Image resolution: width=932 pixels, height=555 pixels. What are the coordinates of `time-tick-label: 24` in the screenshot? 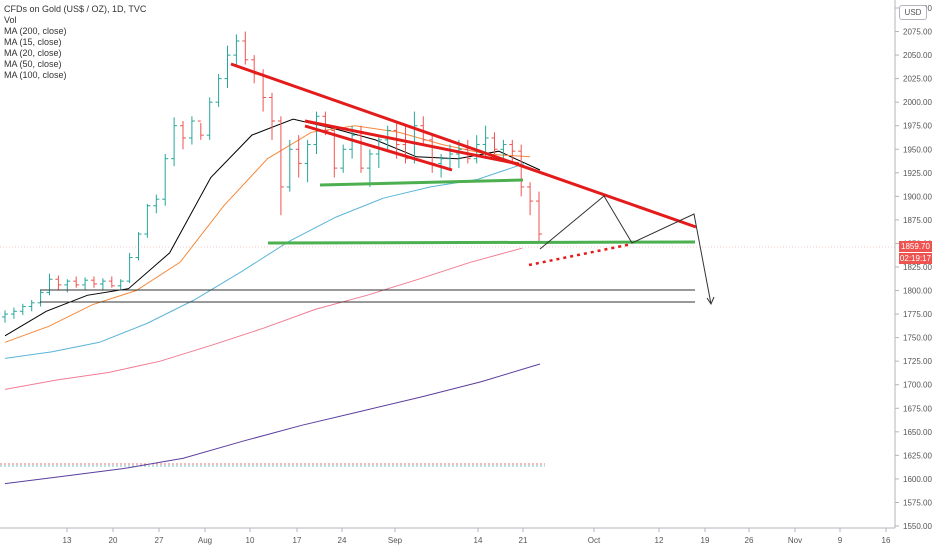 It's located at (342, 540).